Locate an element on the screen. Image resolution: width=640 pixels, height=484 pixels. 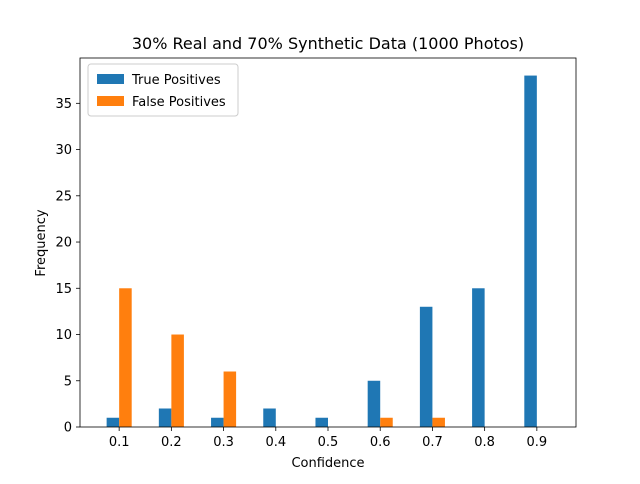
legend-label: True Positives is located at coordinates (176, 80).